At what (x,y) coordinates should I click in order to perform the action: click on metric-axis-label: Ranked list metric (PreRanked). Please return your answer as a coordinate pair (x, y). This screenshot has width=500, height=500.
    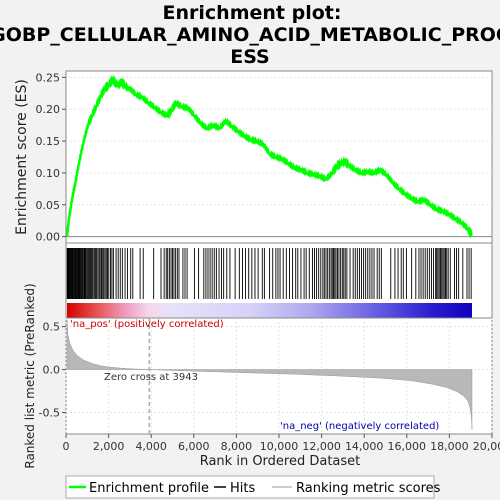
    Looking at the image, I should click on (30, 375).